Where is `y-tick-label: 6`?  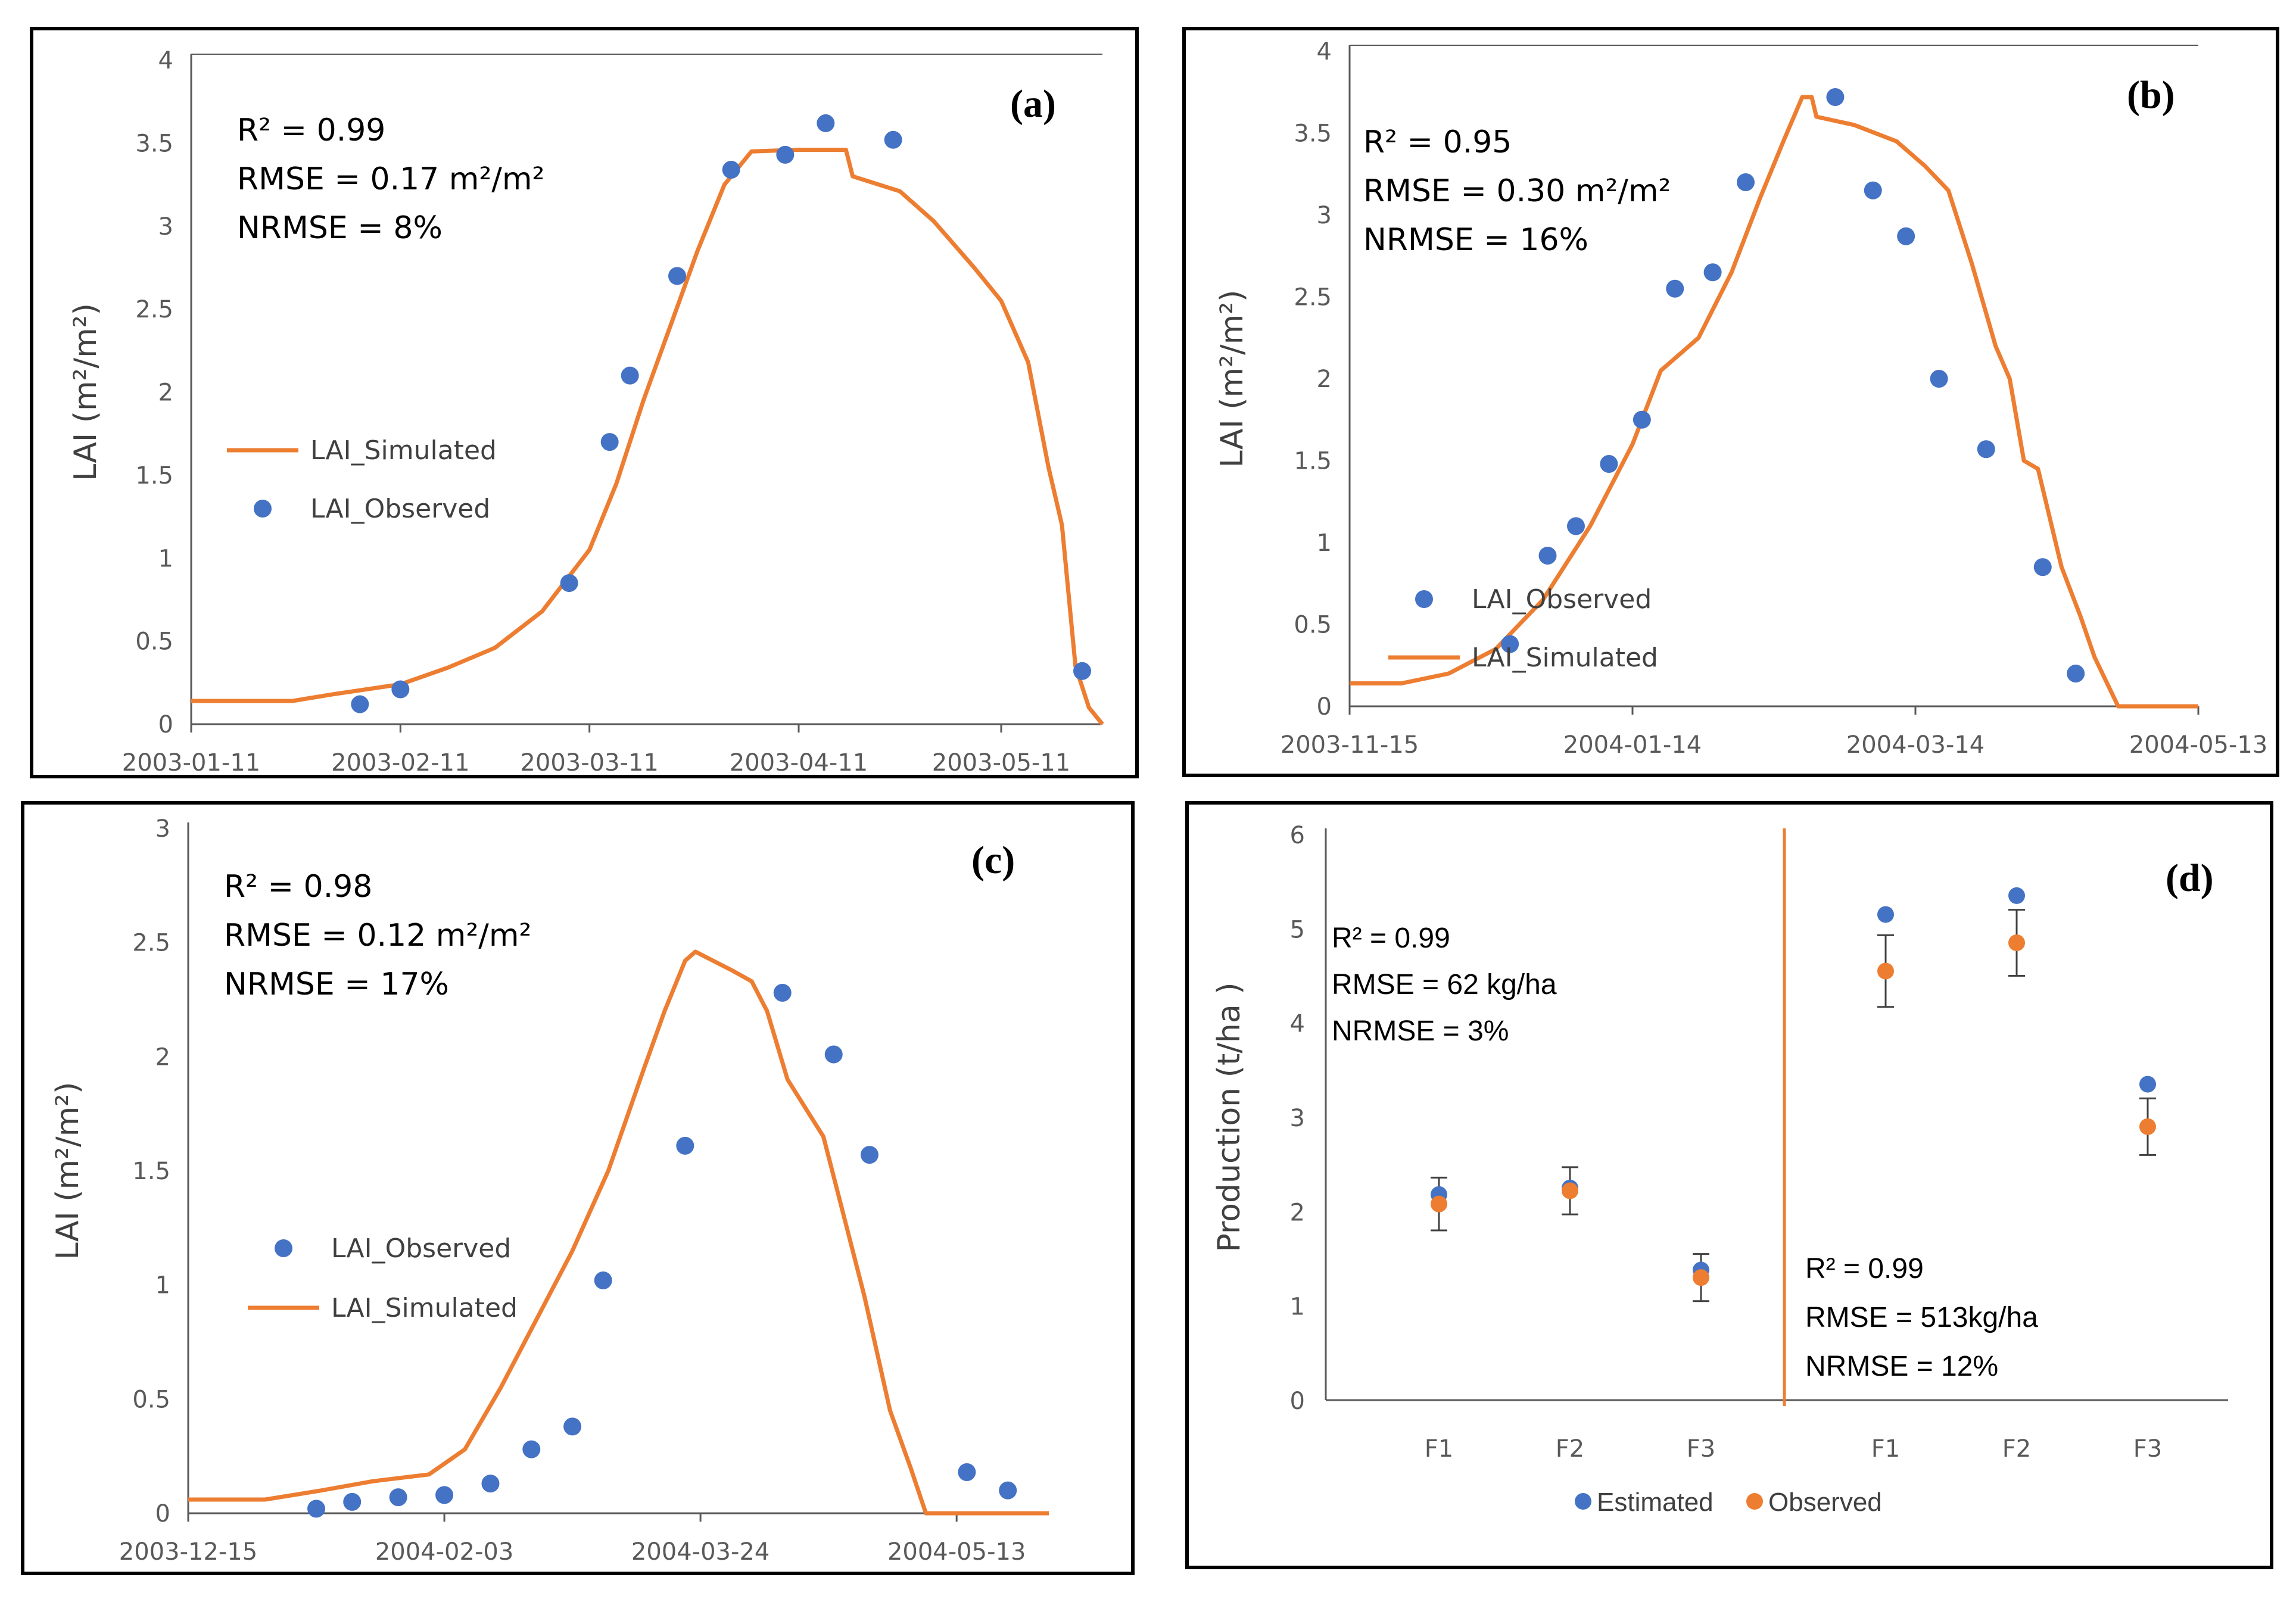 y-tick-label: 6 is located at coordinates (1297, 836).